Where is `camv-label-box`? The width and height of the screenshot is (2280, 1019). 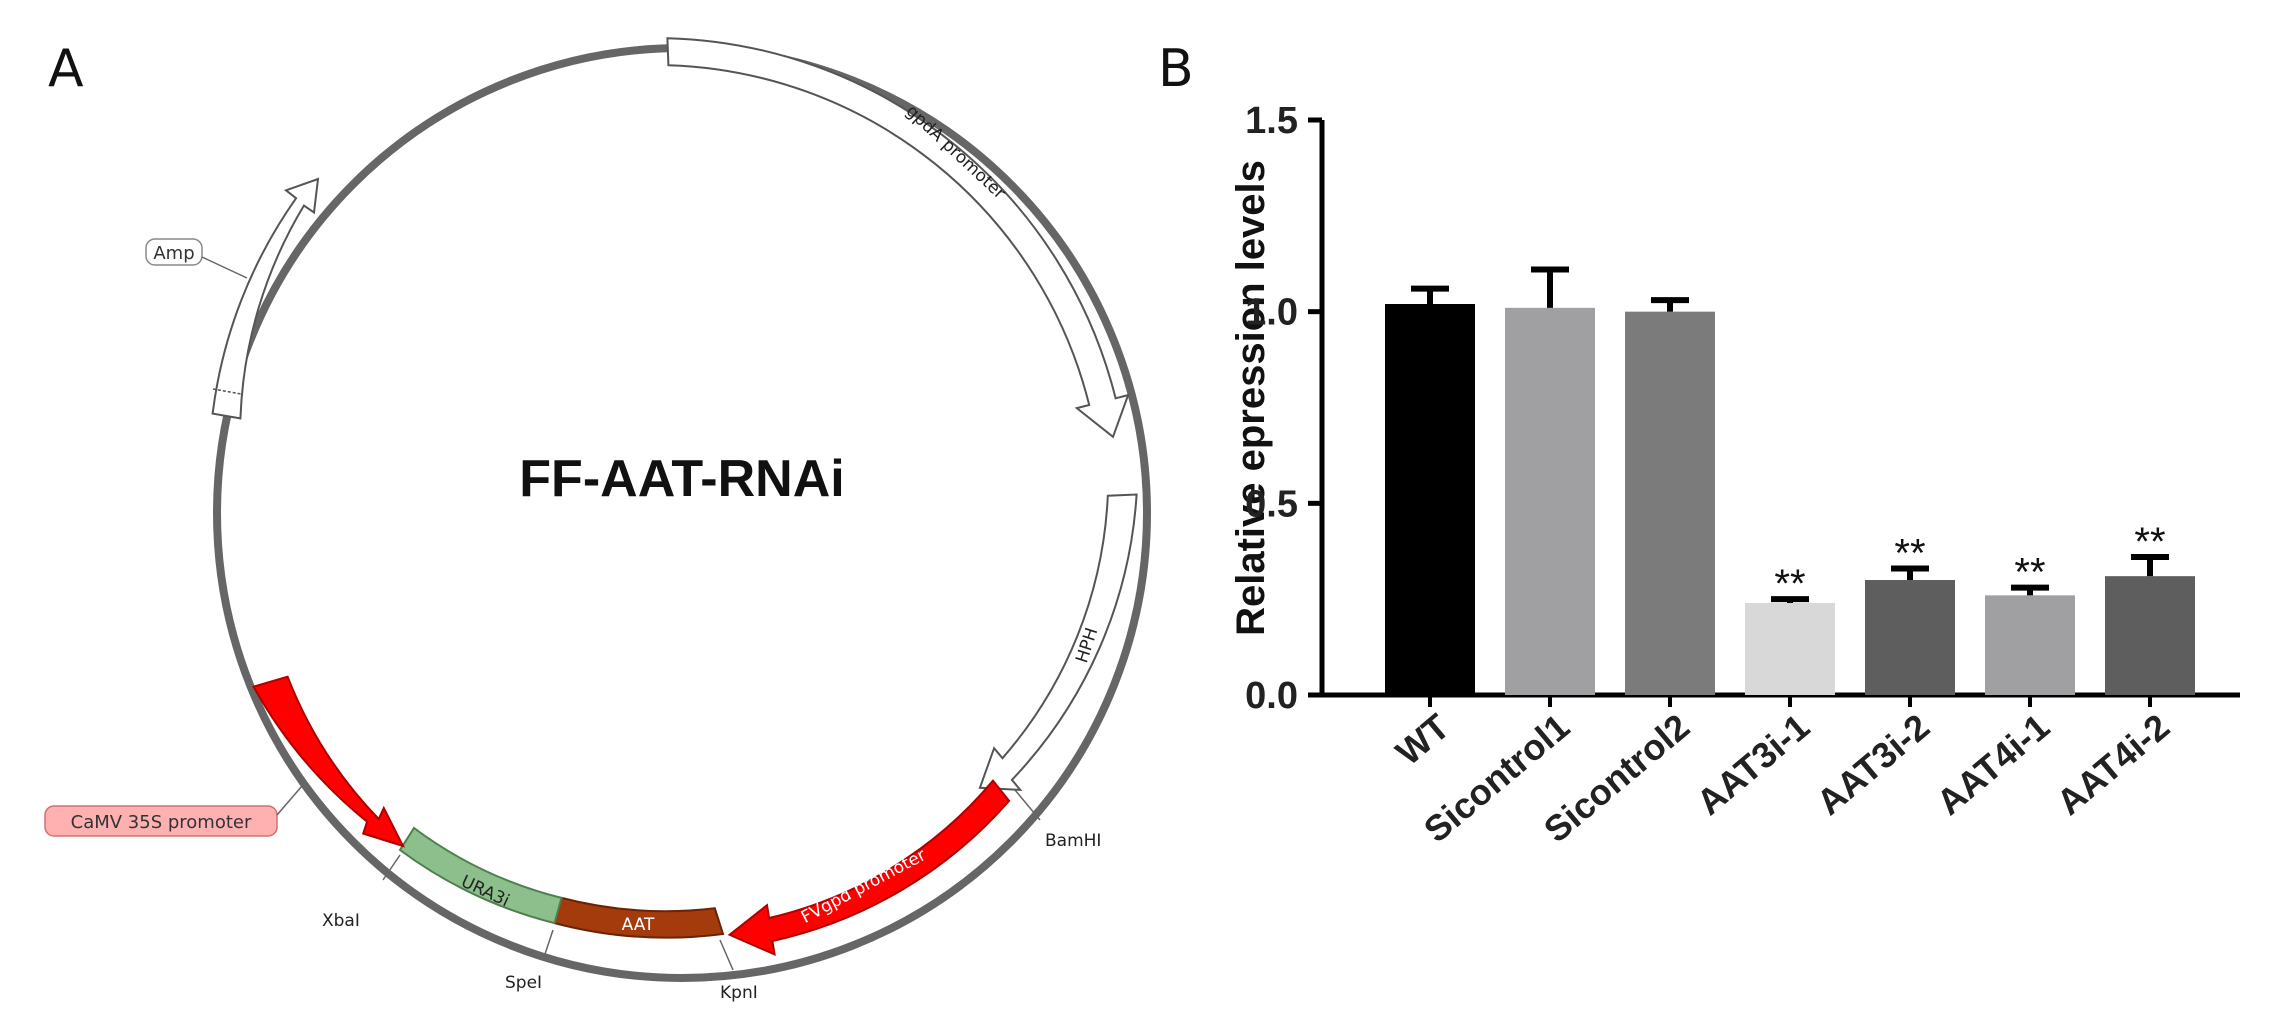
camv-label-box is located at coordinates (161, 821).